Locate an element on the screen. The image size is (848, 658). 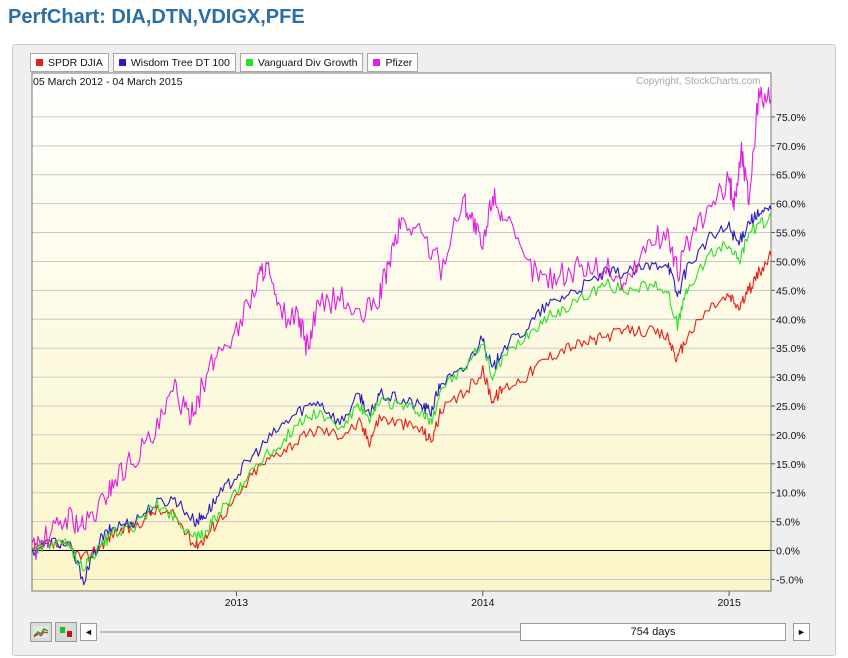
legend-item-spdr-djia: SPDR DJIA is located at coordinates (69, 62).